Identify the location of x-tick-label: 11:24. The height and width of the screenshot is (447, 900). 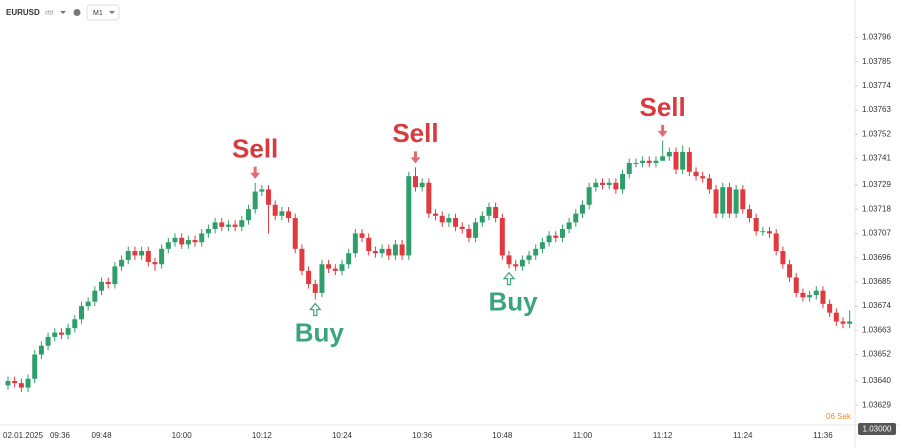
(743, 435).